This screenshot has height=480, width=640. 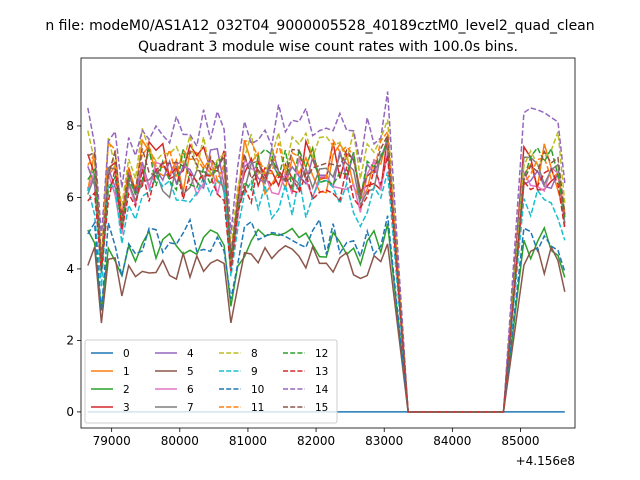 I want to click on legend-item-9: 9, so click(x=238, y=372).